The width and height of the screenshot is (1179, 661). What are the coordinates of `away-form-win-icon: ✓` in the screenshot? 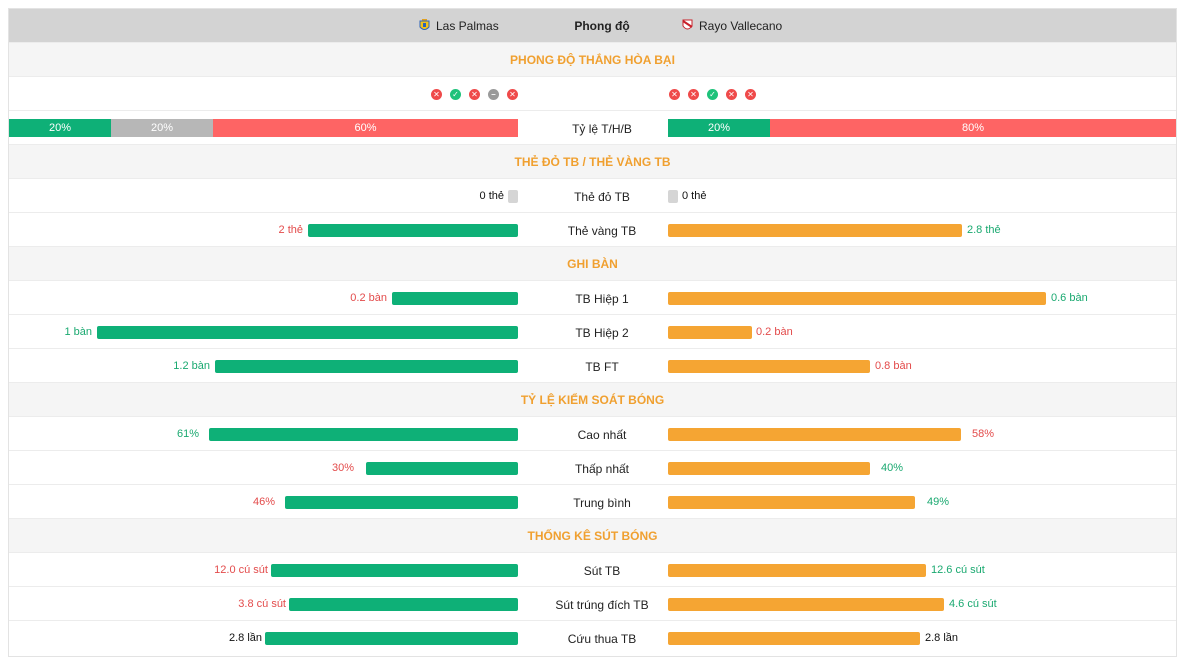 It's located at (712, 94).